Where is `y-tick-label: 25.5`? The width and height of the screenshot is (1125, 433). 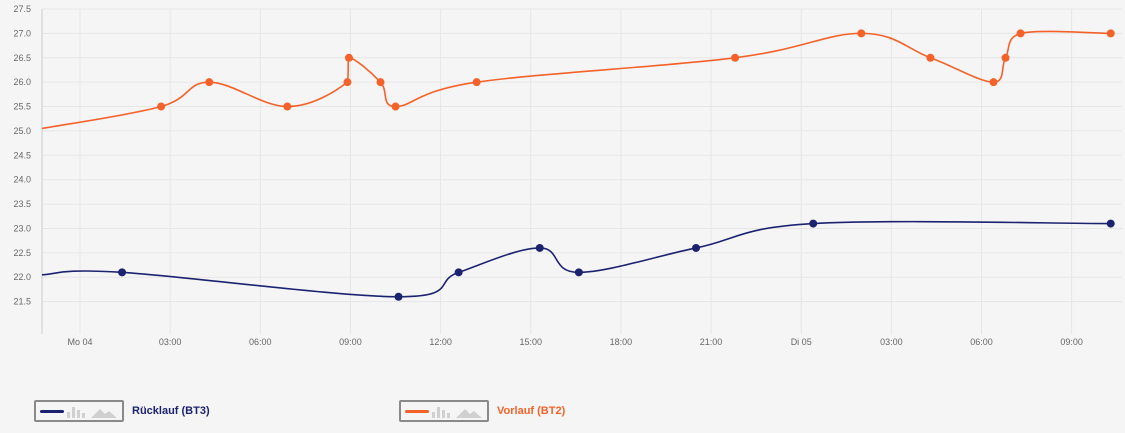
y-tick-label: 25.5 is located at coordinates (22, 107).